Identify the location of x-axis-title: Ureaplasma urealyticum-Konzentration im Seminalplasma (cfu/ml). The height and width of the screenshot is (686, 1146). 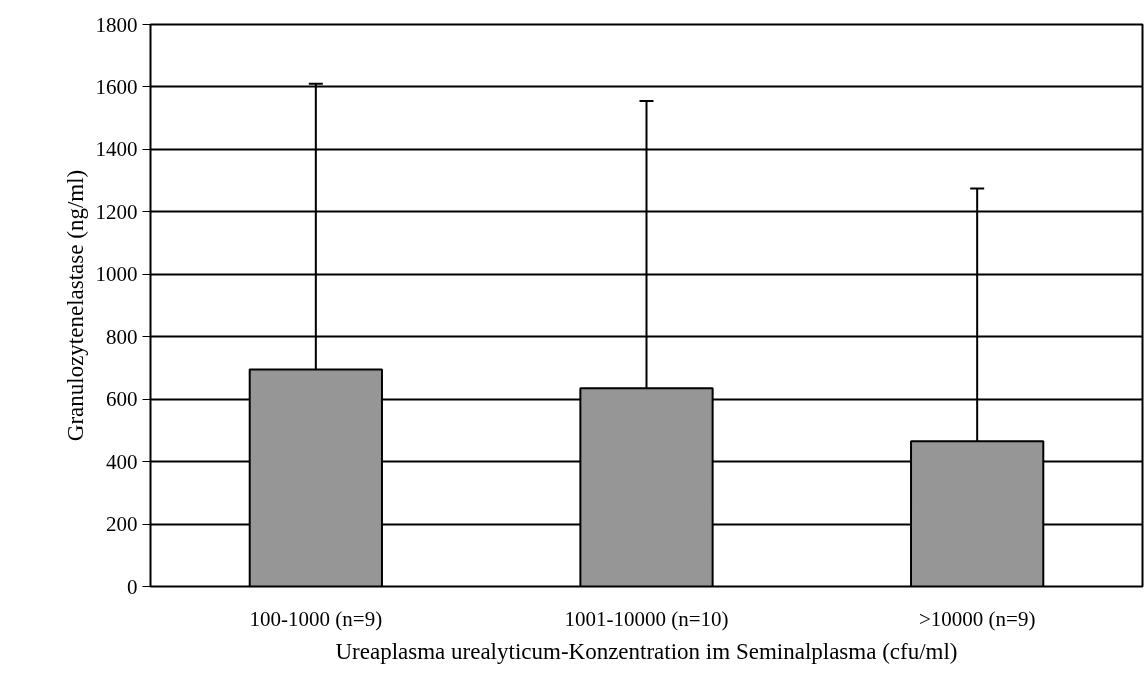
(646, 651).